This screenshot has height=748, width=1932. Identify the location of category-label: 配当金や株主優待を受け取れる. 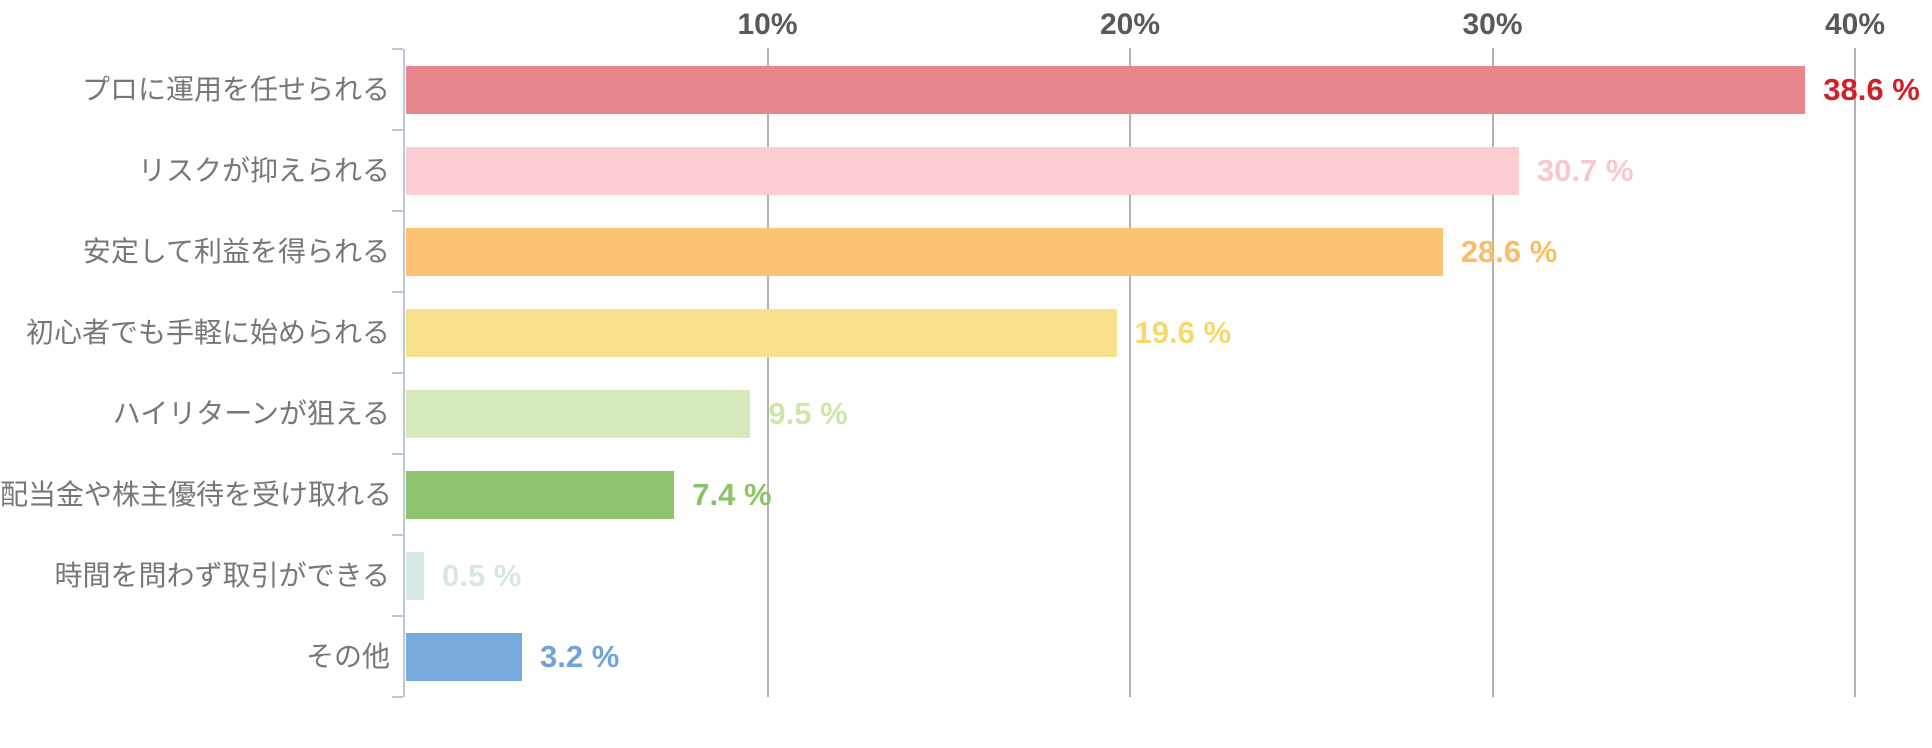
(196, 494).